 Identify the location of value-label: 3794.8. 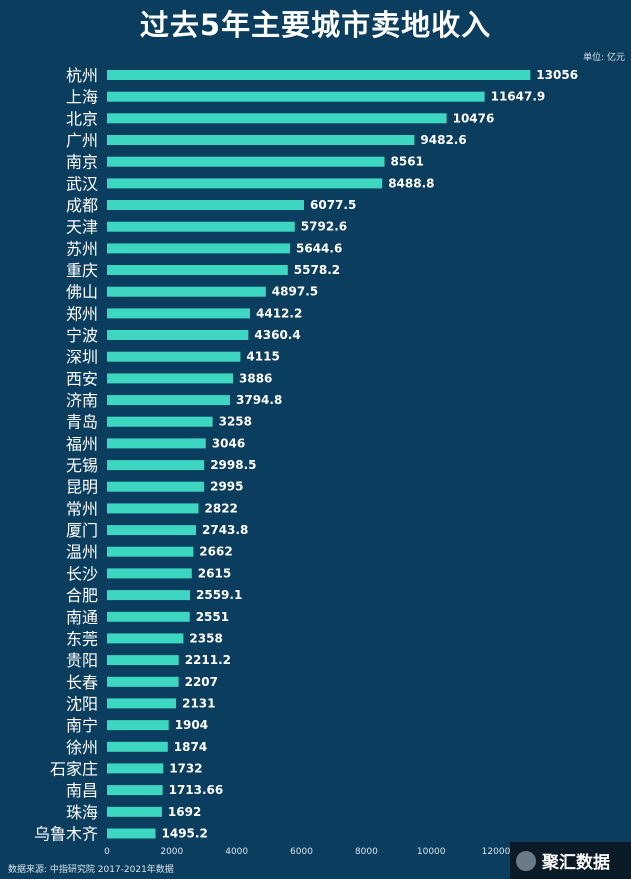
(259, 400).